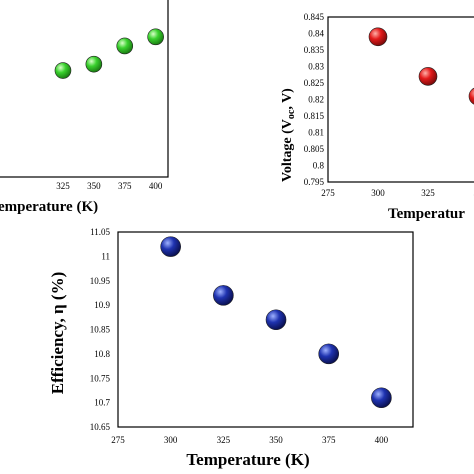  What do you see at coordinates (49, 207) in the screenshot?
I see `x-axis-title-green: emperature (K)` at bounding box center [49, 207].